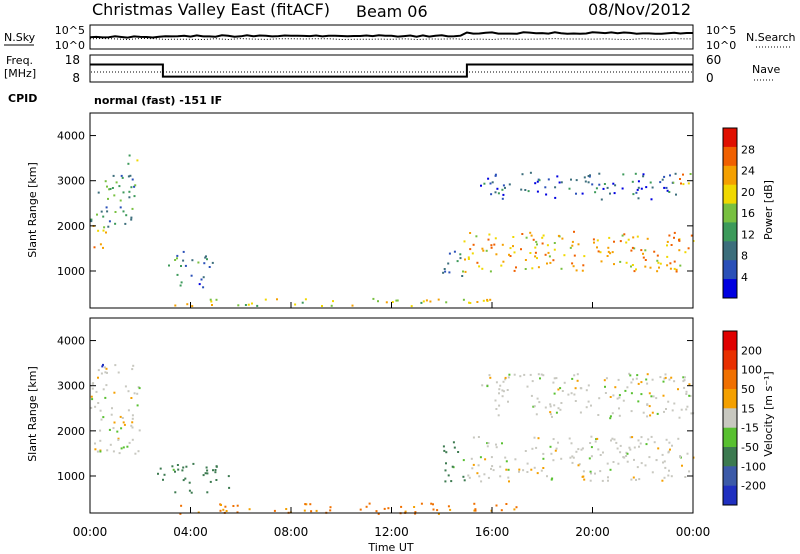 This screenshot has width=800, height=554. Describe the element at coordinates (730, 289) in the screenshot. I see `power-colorbar-cell` at that location.